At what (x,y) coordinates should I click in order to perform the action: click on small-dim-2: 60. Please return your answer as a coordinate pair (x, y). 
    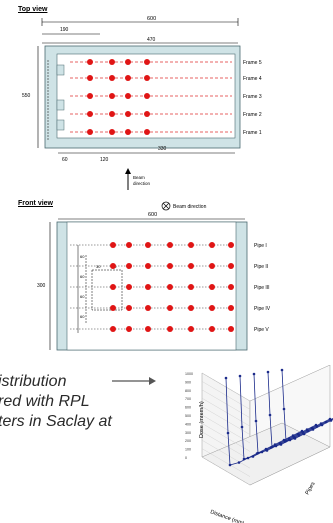
    Looking at the image, I should click on (82, 276).